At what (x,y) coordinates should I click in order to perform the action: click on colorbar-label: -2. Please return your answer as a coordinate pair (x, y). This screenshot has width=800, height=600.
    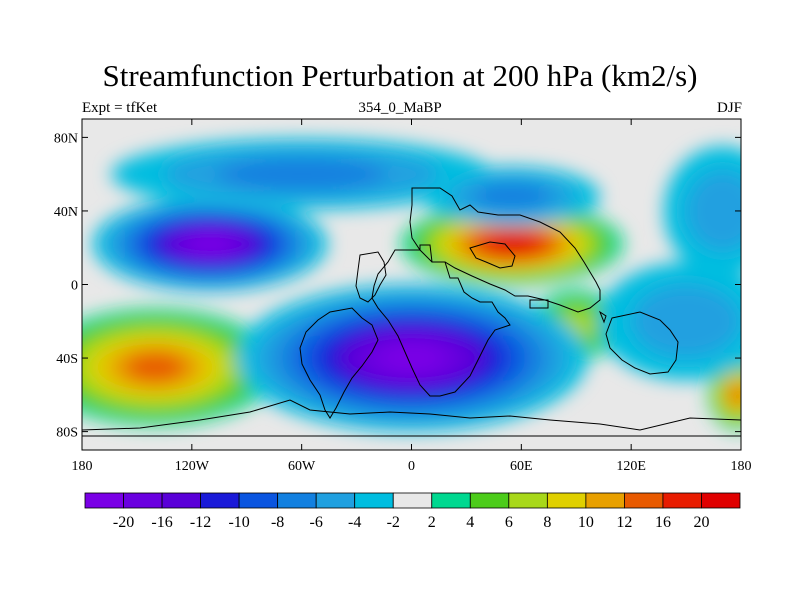
    Looking at the image, I should click on (393, 522).